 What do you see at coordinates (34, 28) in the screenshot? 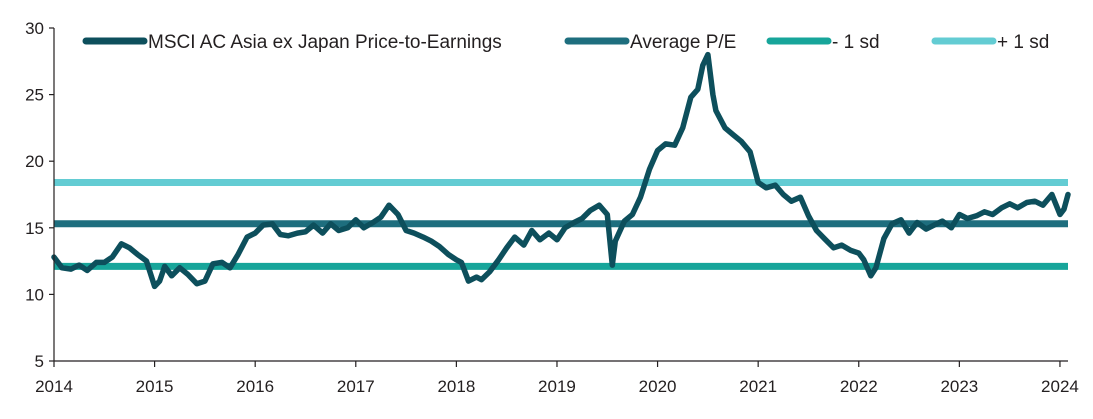
I see `y-tick-label: 30` at bounding box center [34, 28].